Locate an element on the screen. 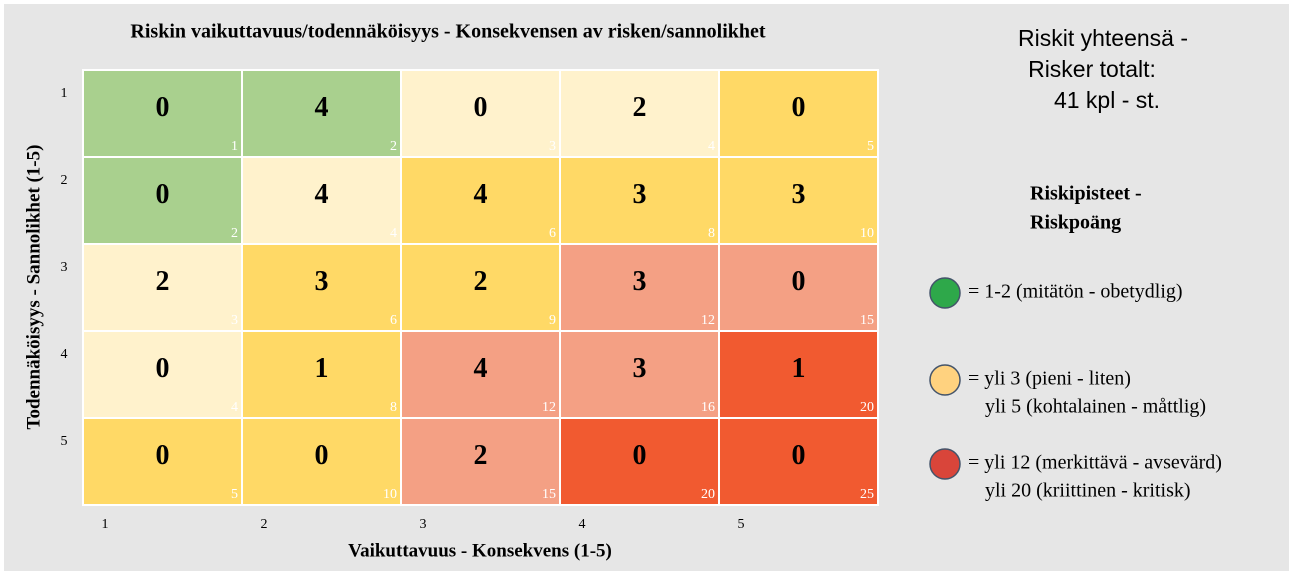 The height and width of the screenshot is (575, 1293). legend-text: = yli 12 (merkittävä - avsevärd) is located at coordinates (1095, 463).